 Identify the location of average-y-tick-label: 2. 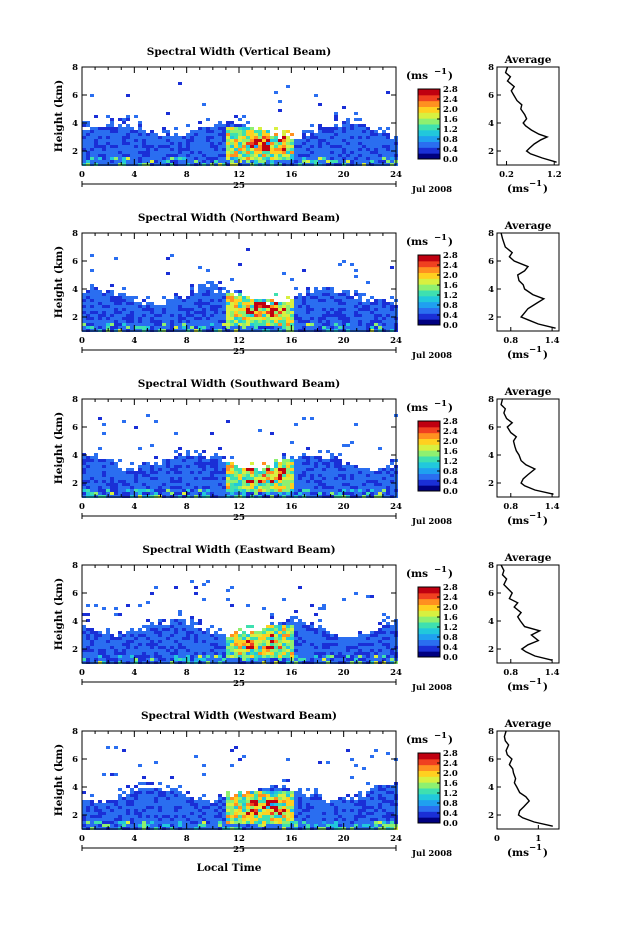
(491, 152).